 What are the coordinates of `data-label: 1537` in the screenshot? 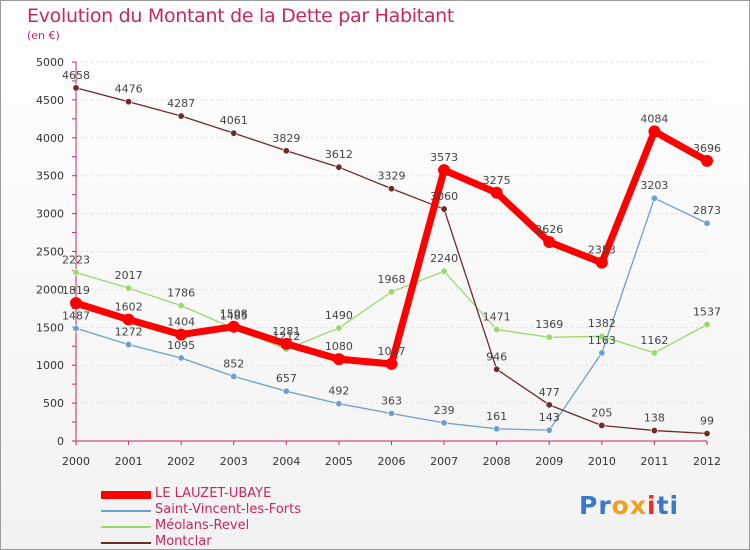 It's located at (707, 311).